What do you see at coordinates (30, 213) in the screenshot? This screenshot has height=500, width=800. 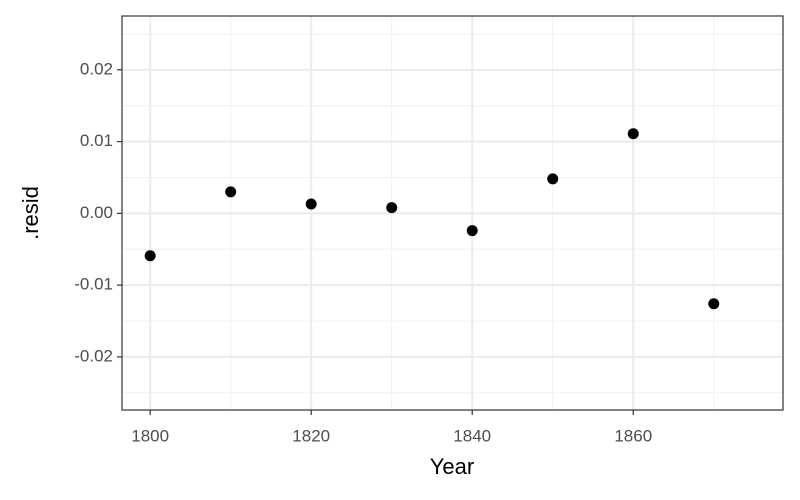 I see `y-axis-title: .resid` at bounding box center [30, 213].